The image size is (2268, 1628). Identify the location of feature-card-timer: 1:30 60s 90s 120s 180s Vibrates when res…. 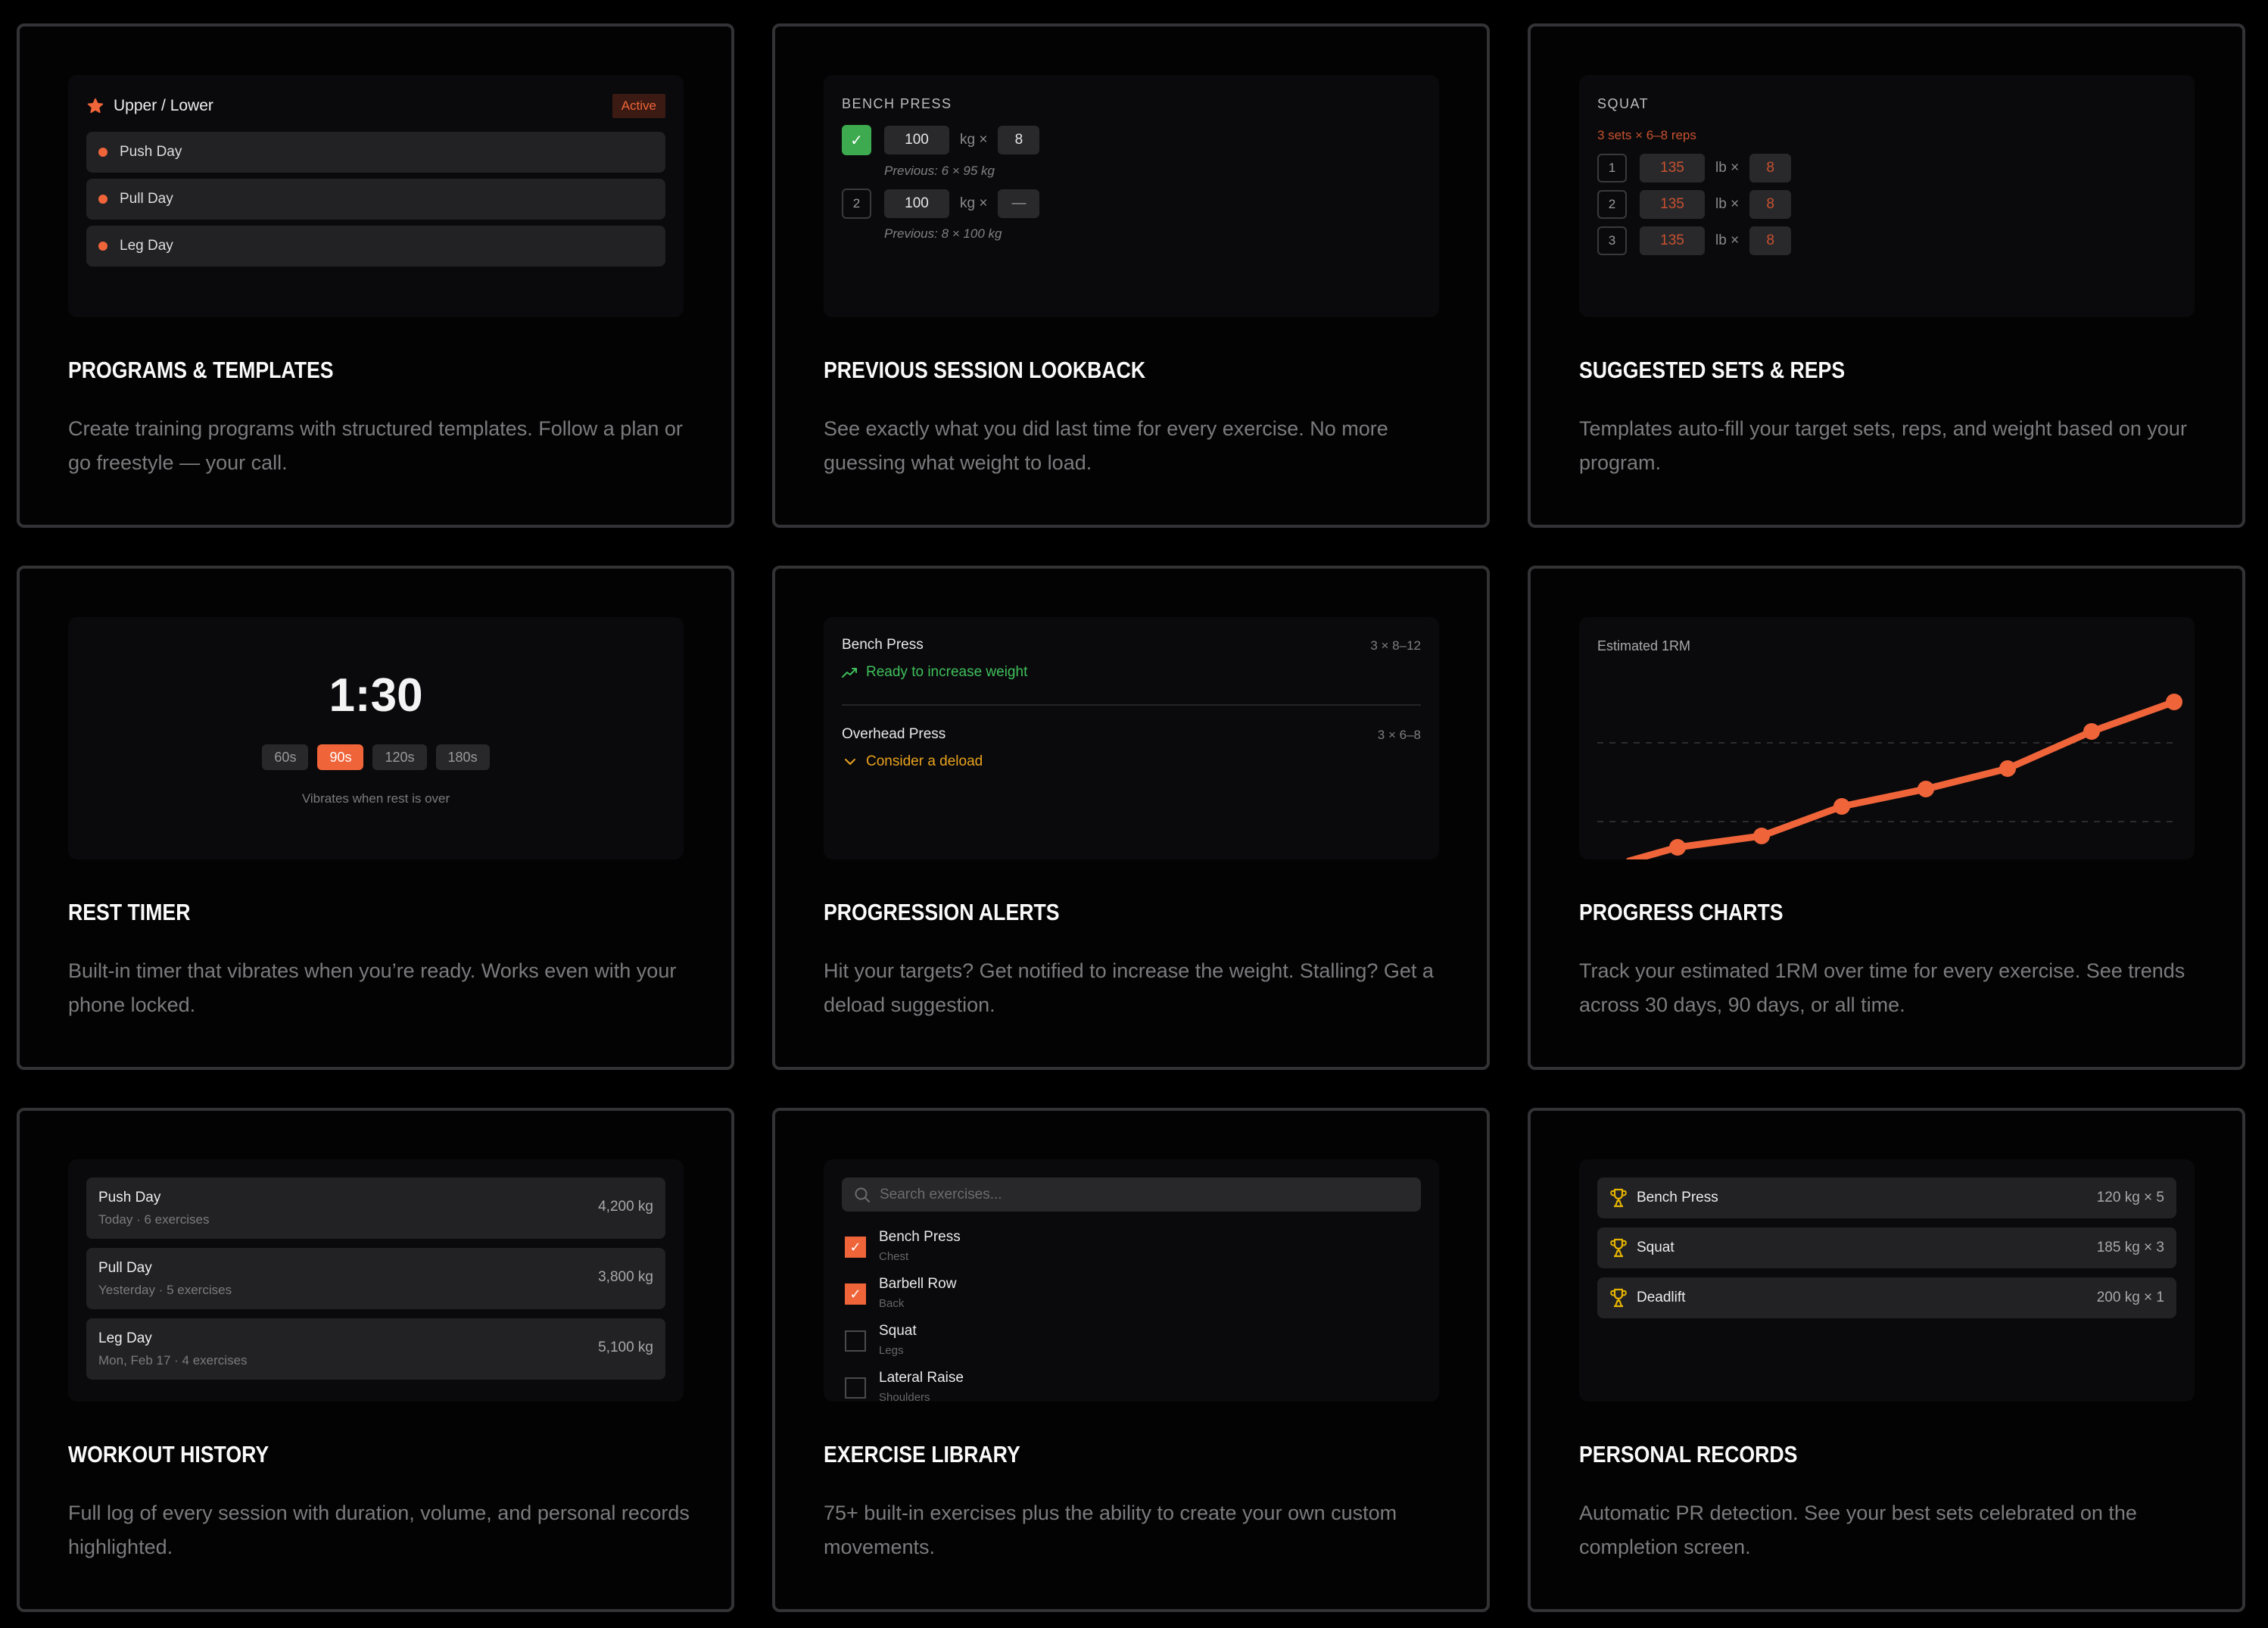
(375, 818).